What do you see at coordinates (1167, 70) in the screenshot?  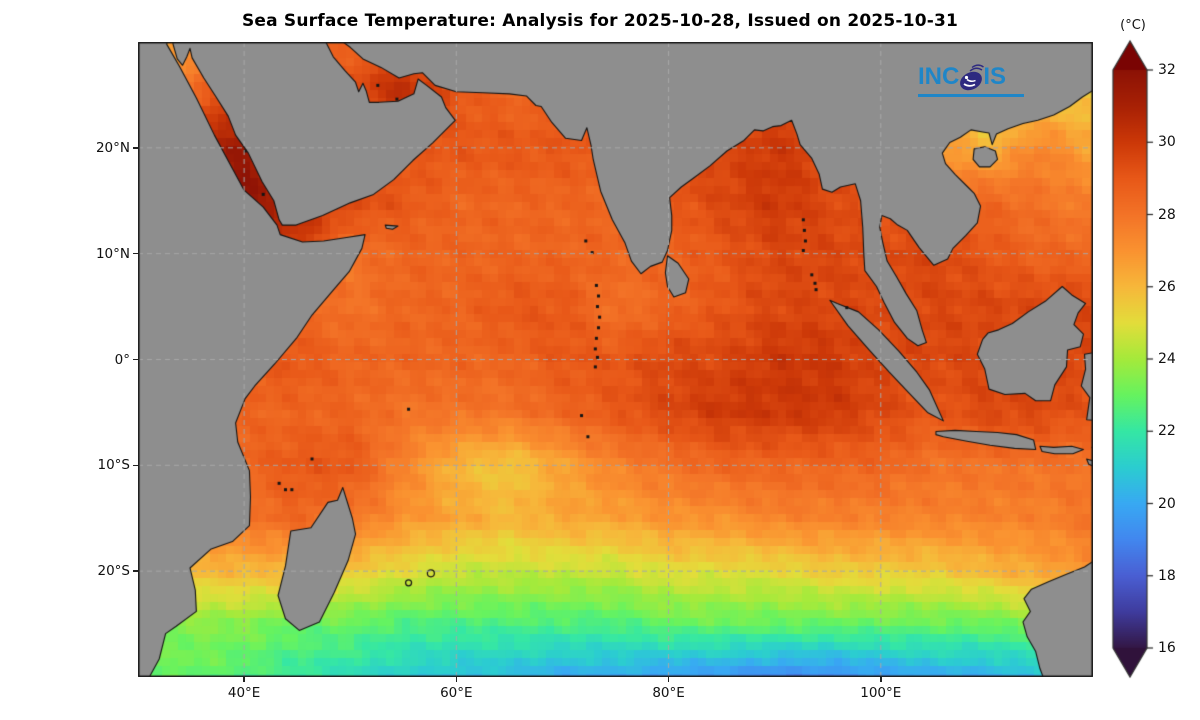 I see `colorbar-tick-label: 32` at bounding box center [1167, 70].